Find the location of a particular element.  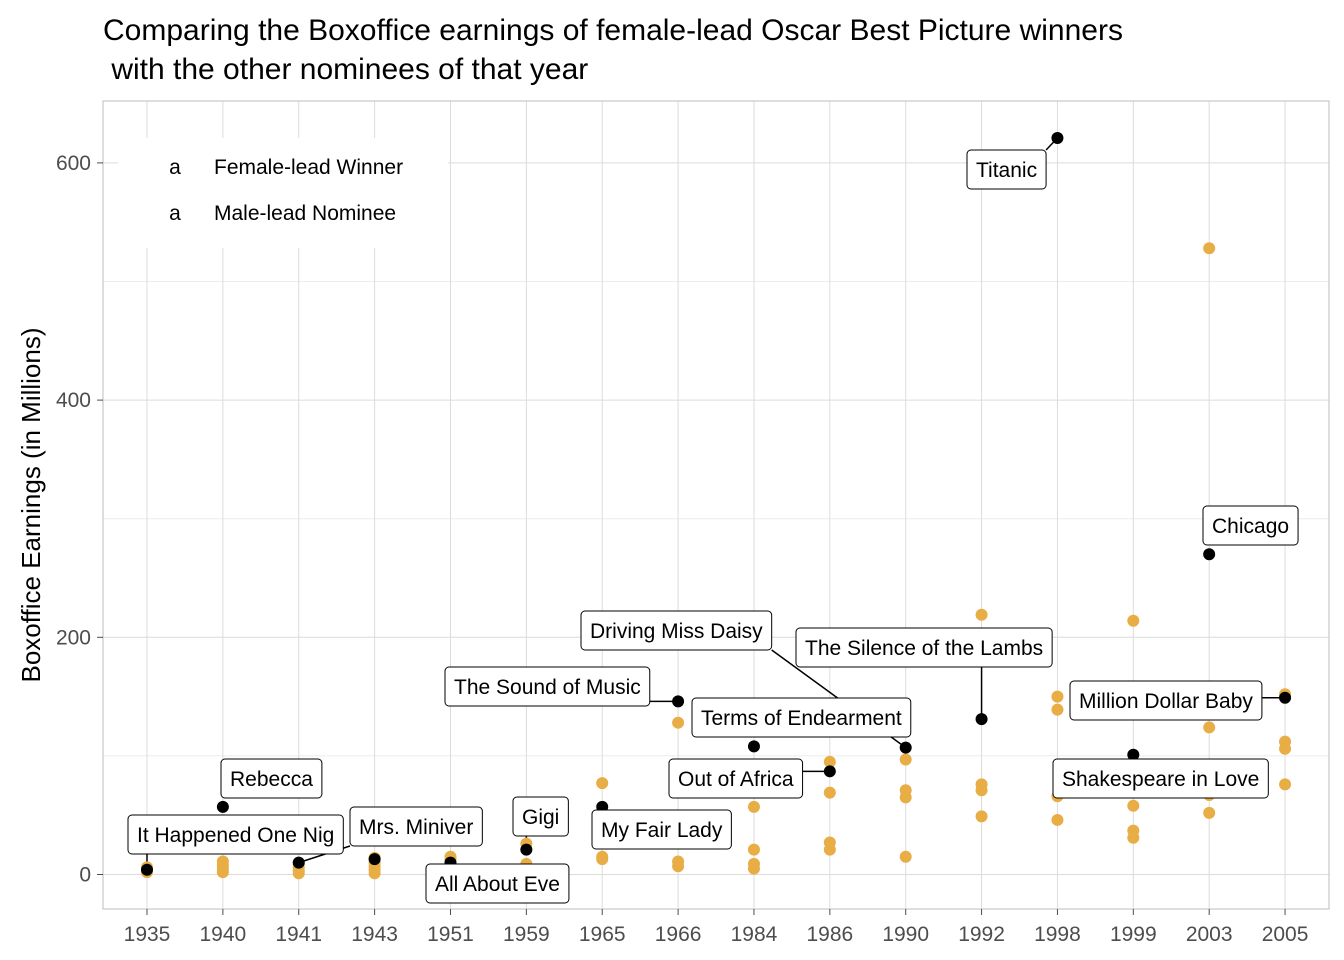

film-label-text: Rebecca is located at coordinates (271, 779).